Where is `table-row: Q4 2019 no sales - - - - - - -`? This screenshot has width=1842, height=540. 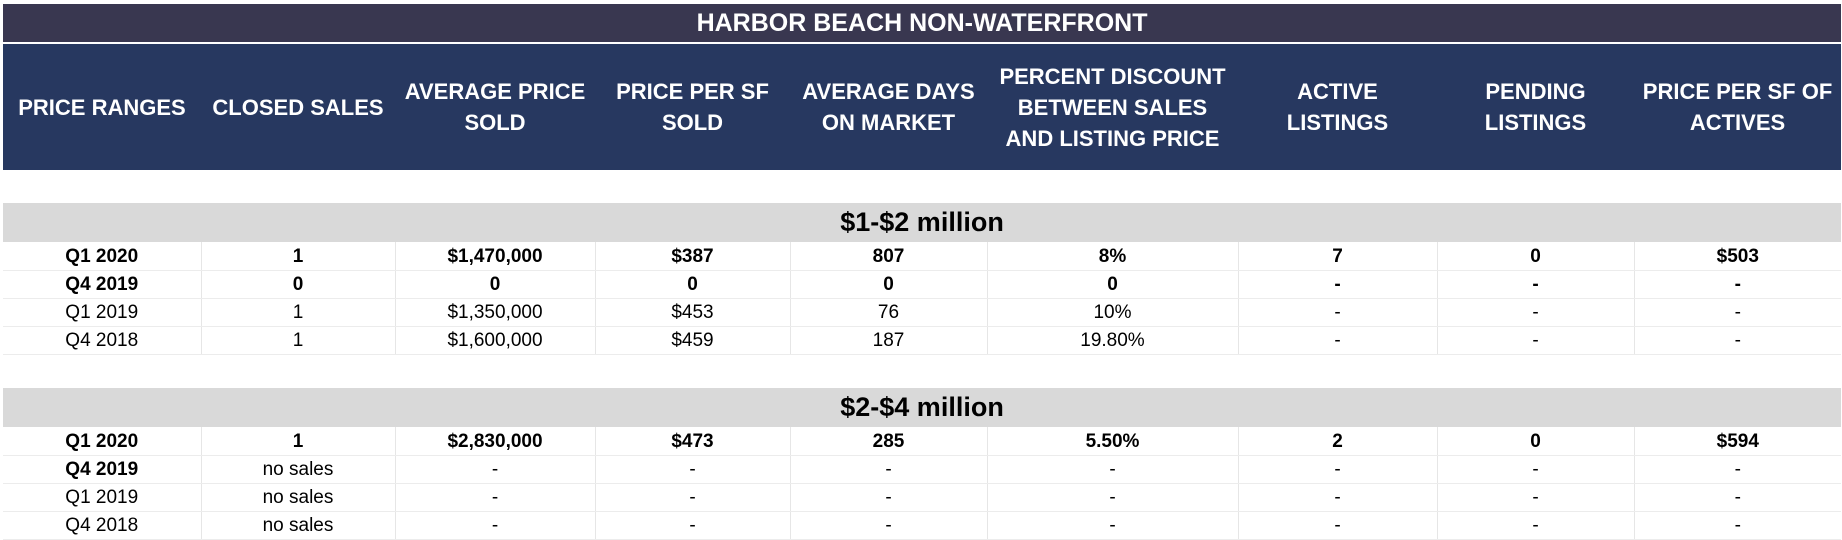 table-row: Q4 2019 no sales - - - - - - - is located at coordinates (922, 469).